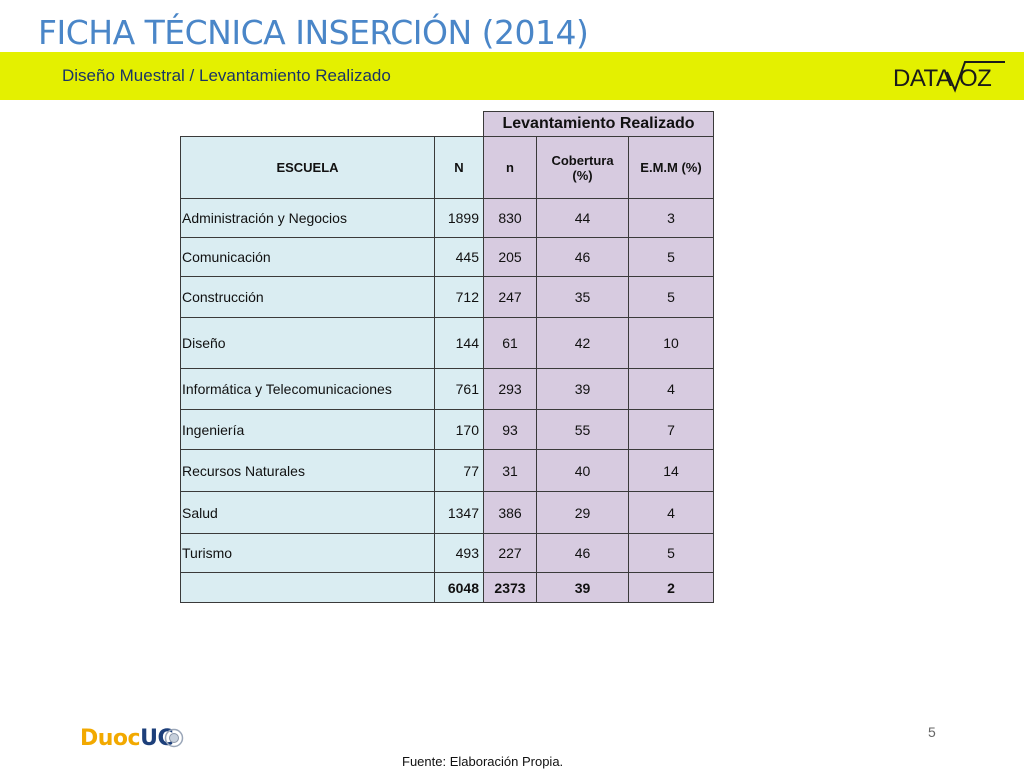 The width and height of the screenshot is (1024, 769). I want to click on cell-cobertura: 55, so click(582, 429).